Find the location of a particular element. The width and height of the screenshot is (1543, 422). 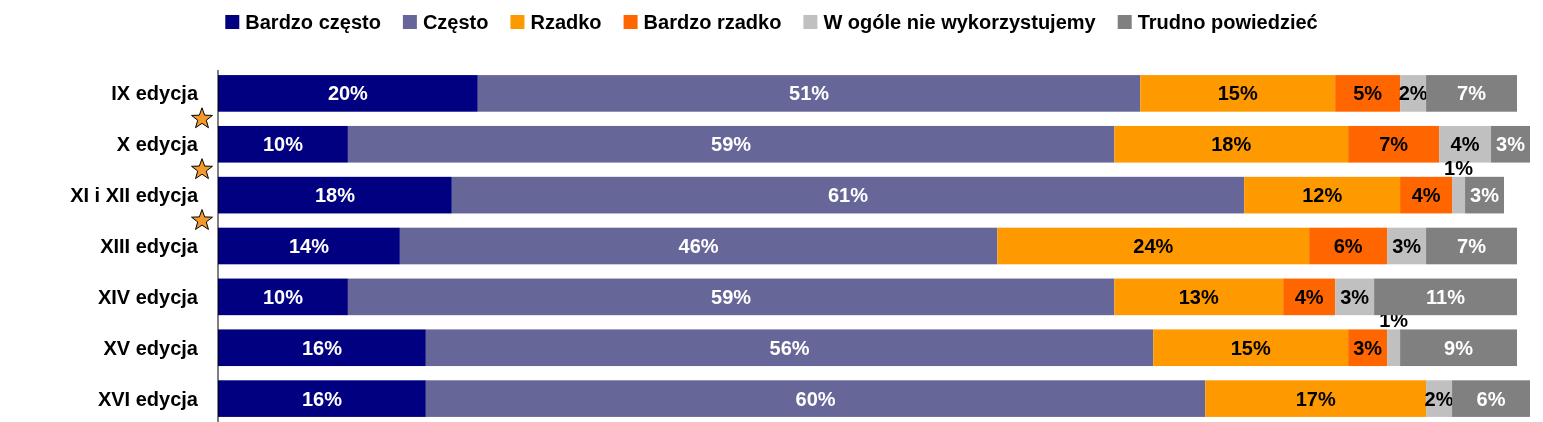

y-tick-label: XVI edycja is located at coordinates (148, 398).